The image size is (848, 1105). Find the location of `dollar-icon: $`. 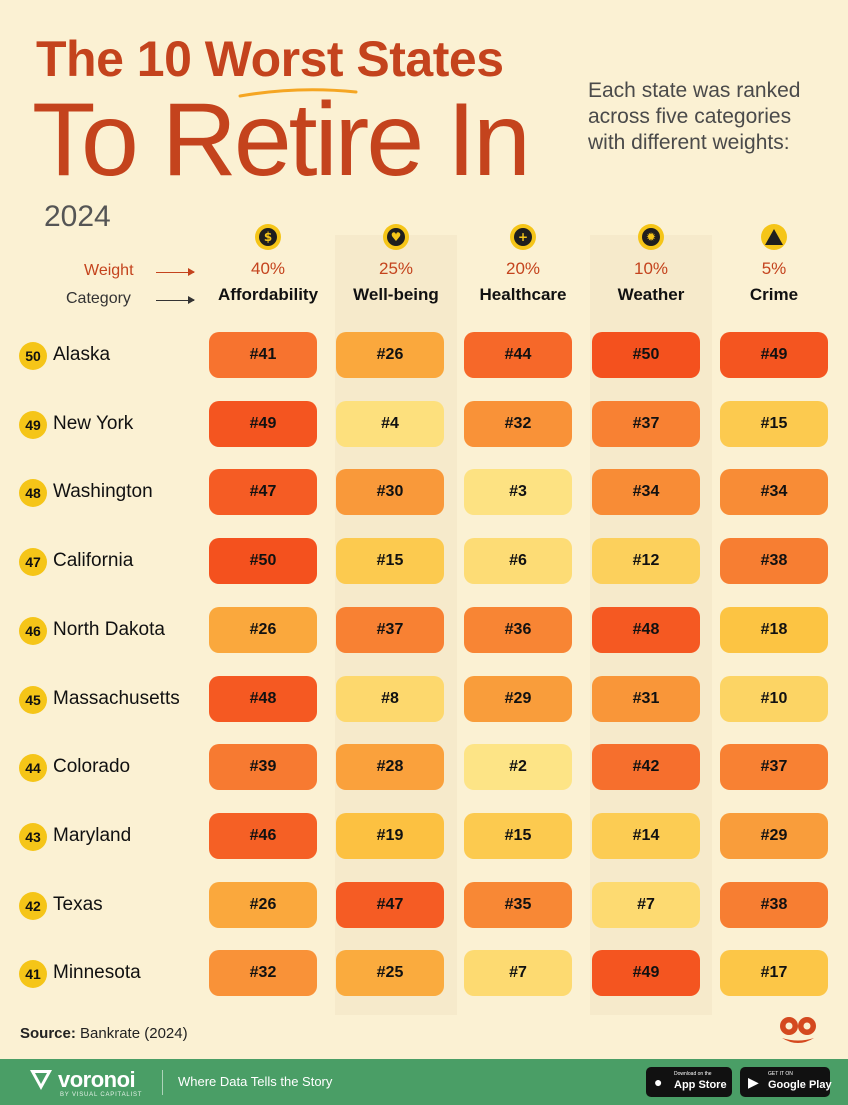

dollar-icon: $ is located at coordinates (268, 237).